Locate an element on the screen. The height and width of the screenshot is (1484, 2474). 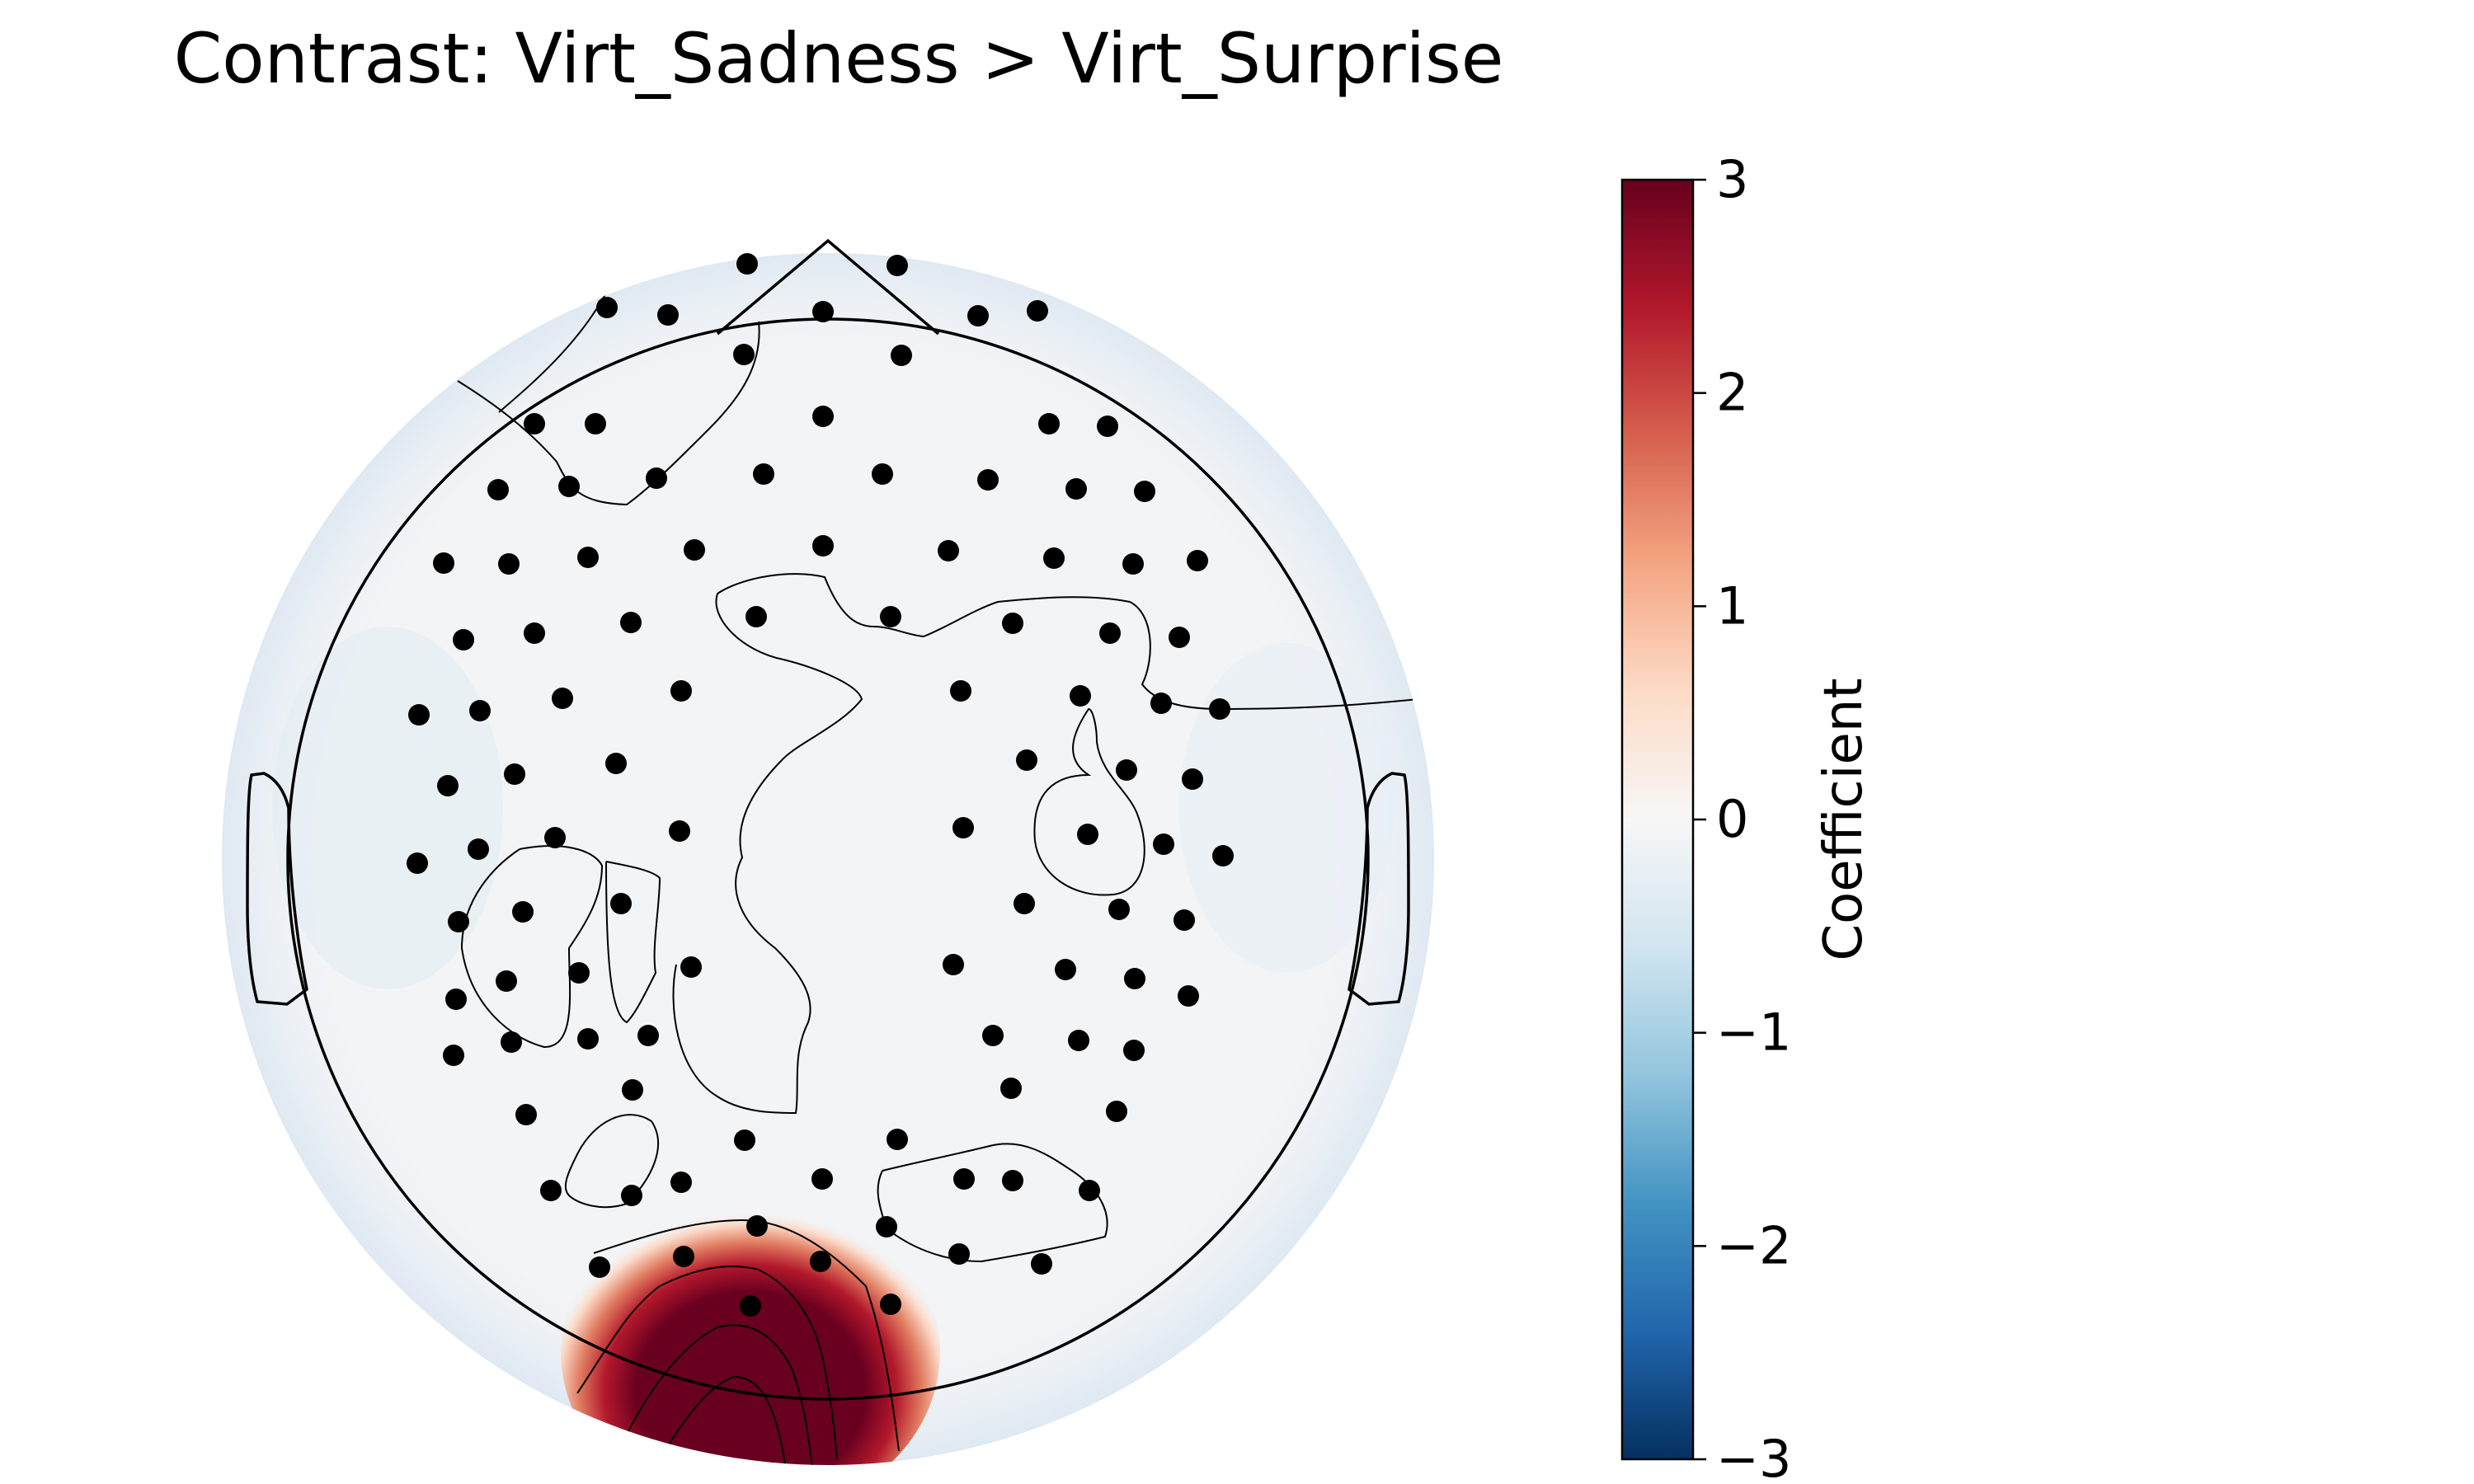
colorbar-ticks: 3 2 1 0 −1 −2 −3 is located at coordinates (1742, 816).